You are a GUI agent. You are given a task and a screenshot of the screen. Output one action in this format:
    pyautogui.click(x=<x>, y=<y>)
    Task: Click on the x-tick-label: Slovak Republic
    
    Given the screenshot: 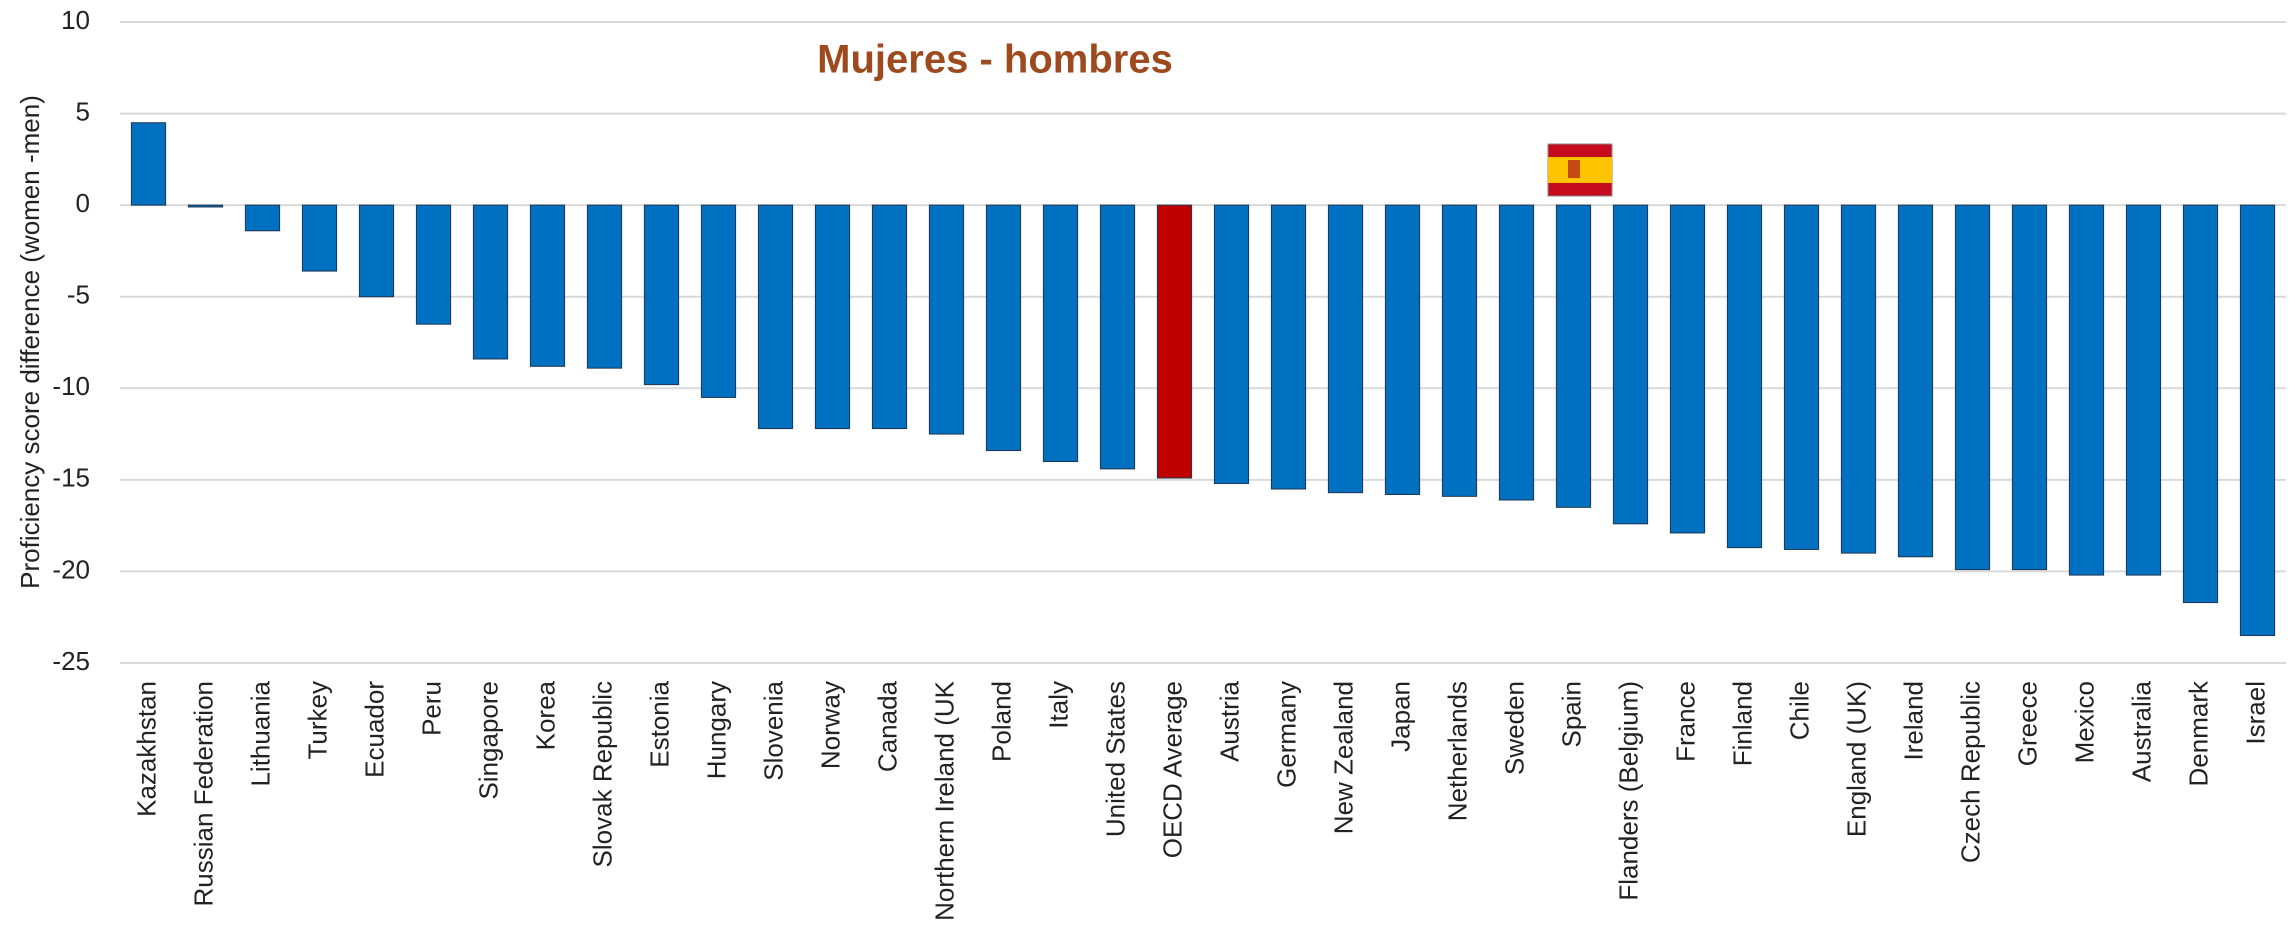 What is the action you would take?
    pyautogui.click(x=602, y=774)
    